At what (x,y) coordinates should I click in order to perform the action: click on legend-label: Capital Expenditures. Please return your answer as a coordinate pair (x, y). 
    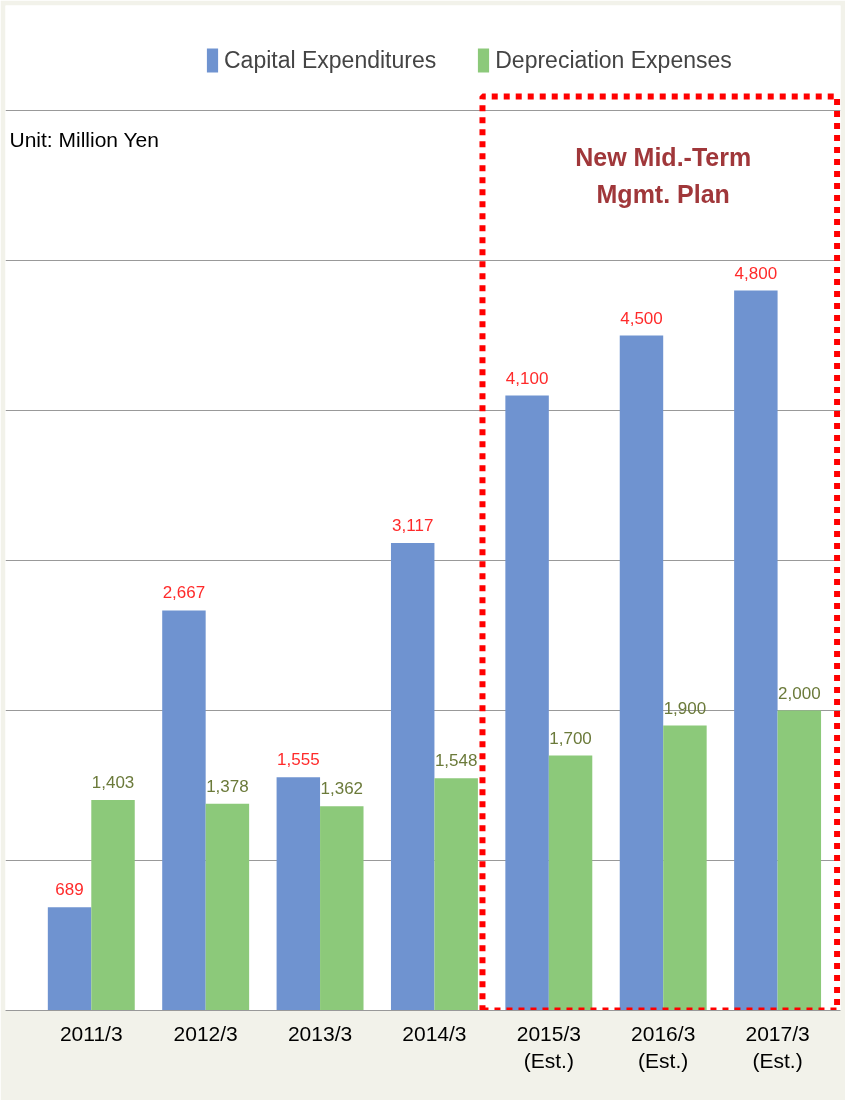
    Looking at the image, I should click on (330, 60).